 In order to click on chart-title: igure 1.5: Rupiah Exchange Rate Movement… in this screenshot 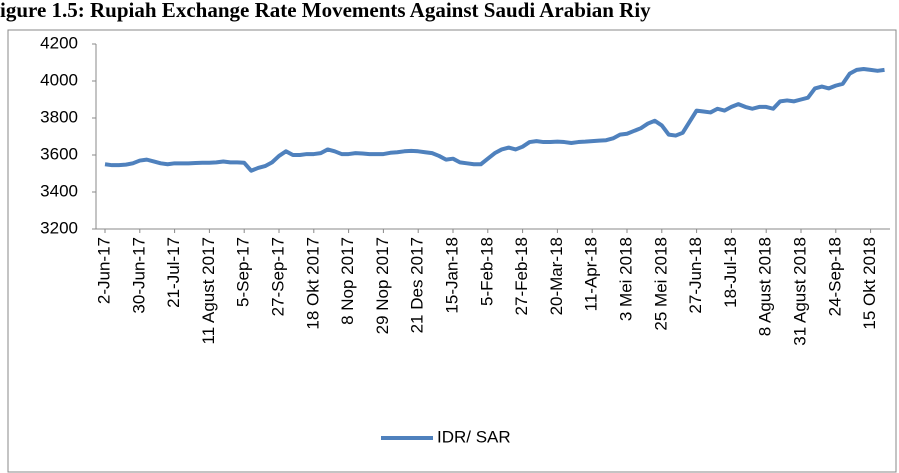, I will do `click(325, 11)`.